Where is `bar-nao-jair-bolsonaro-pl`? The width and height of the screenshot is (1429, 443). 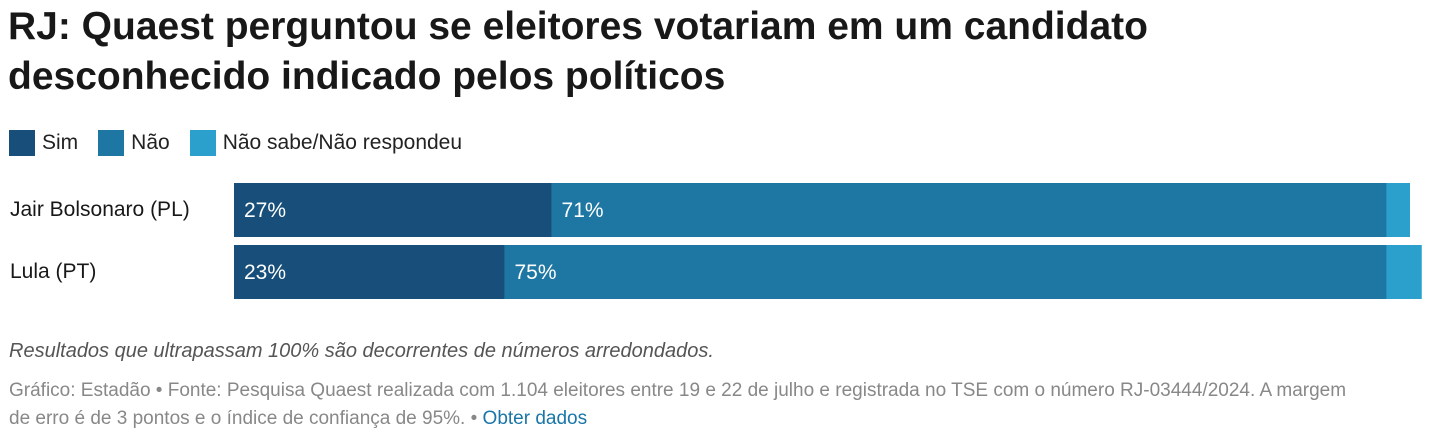 bar-nao-jair-bolsonaro-pl is located at coordinates (969, 210).